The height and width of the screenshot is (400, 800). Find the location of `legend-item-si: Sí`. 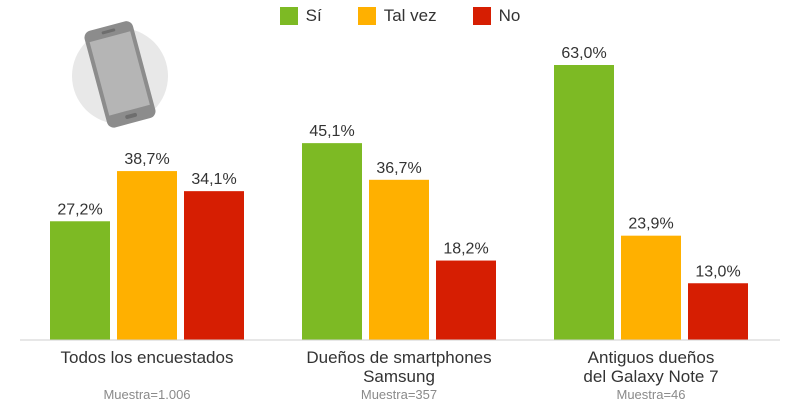

legend-item-si: Sí is located at coordinates (300, 16).